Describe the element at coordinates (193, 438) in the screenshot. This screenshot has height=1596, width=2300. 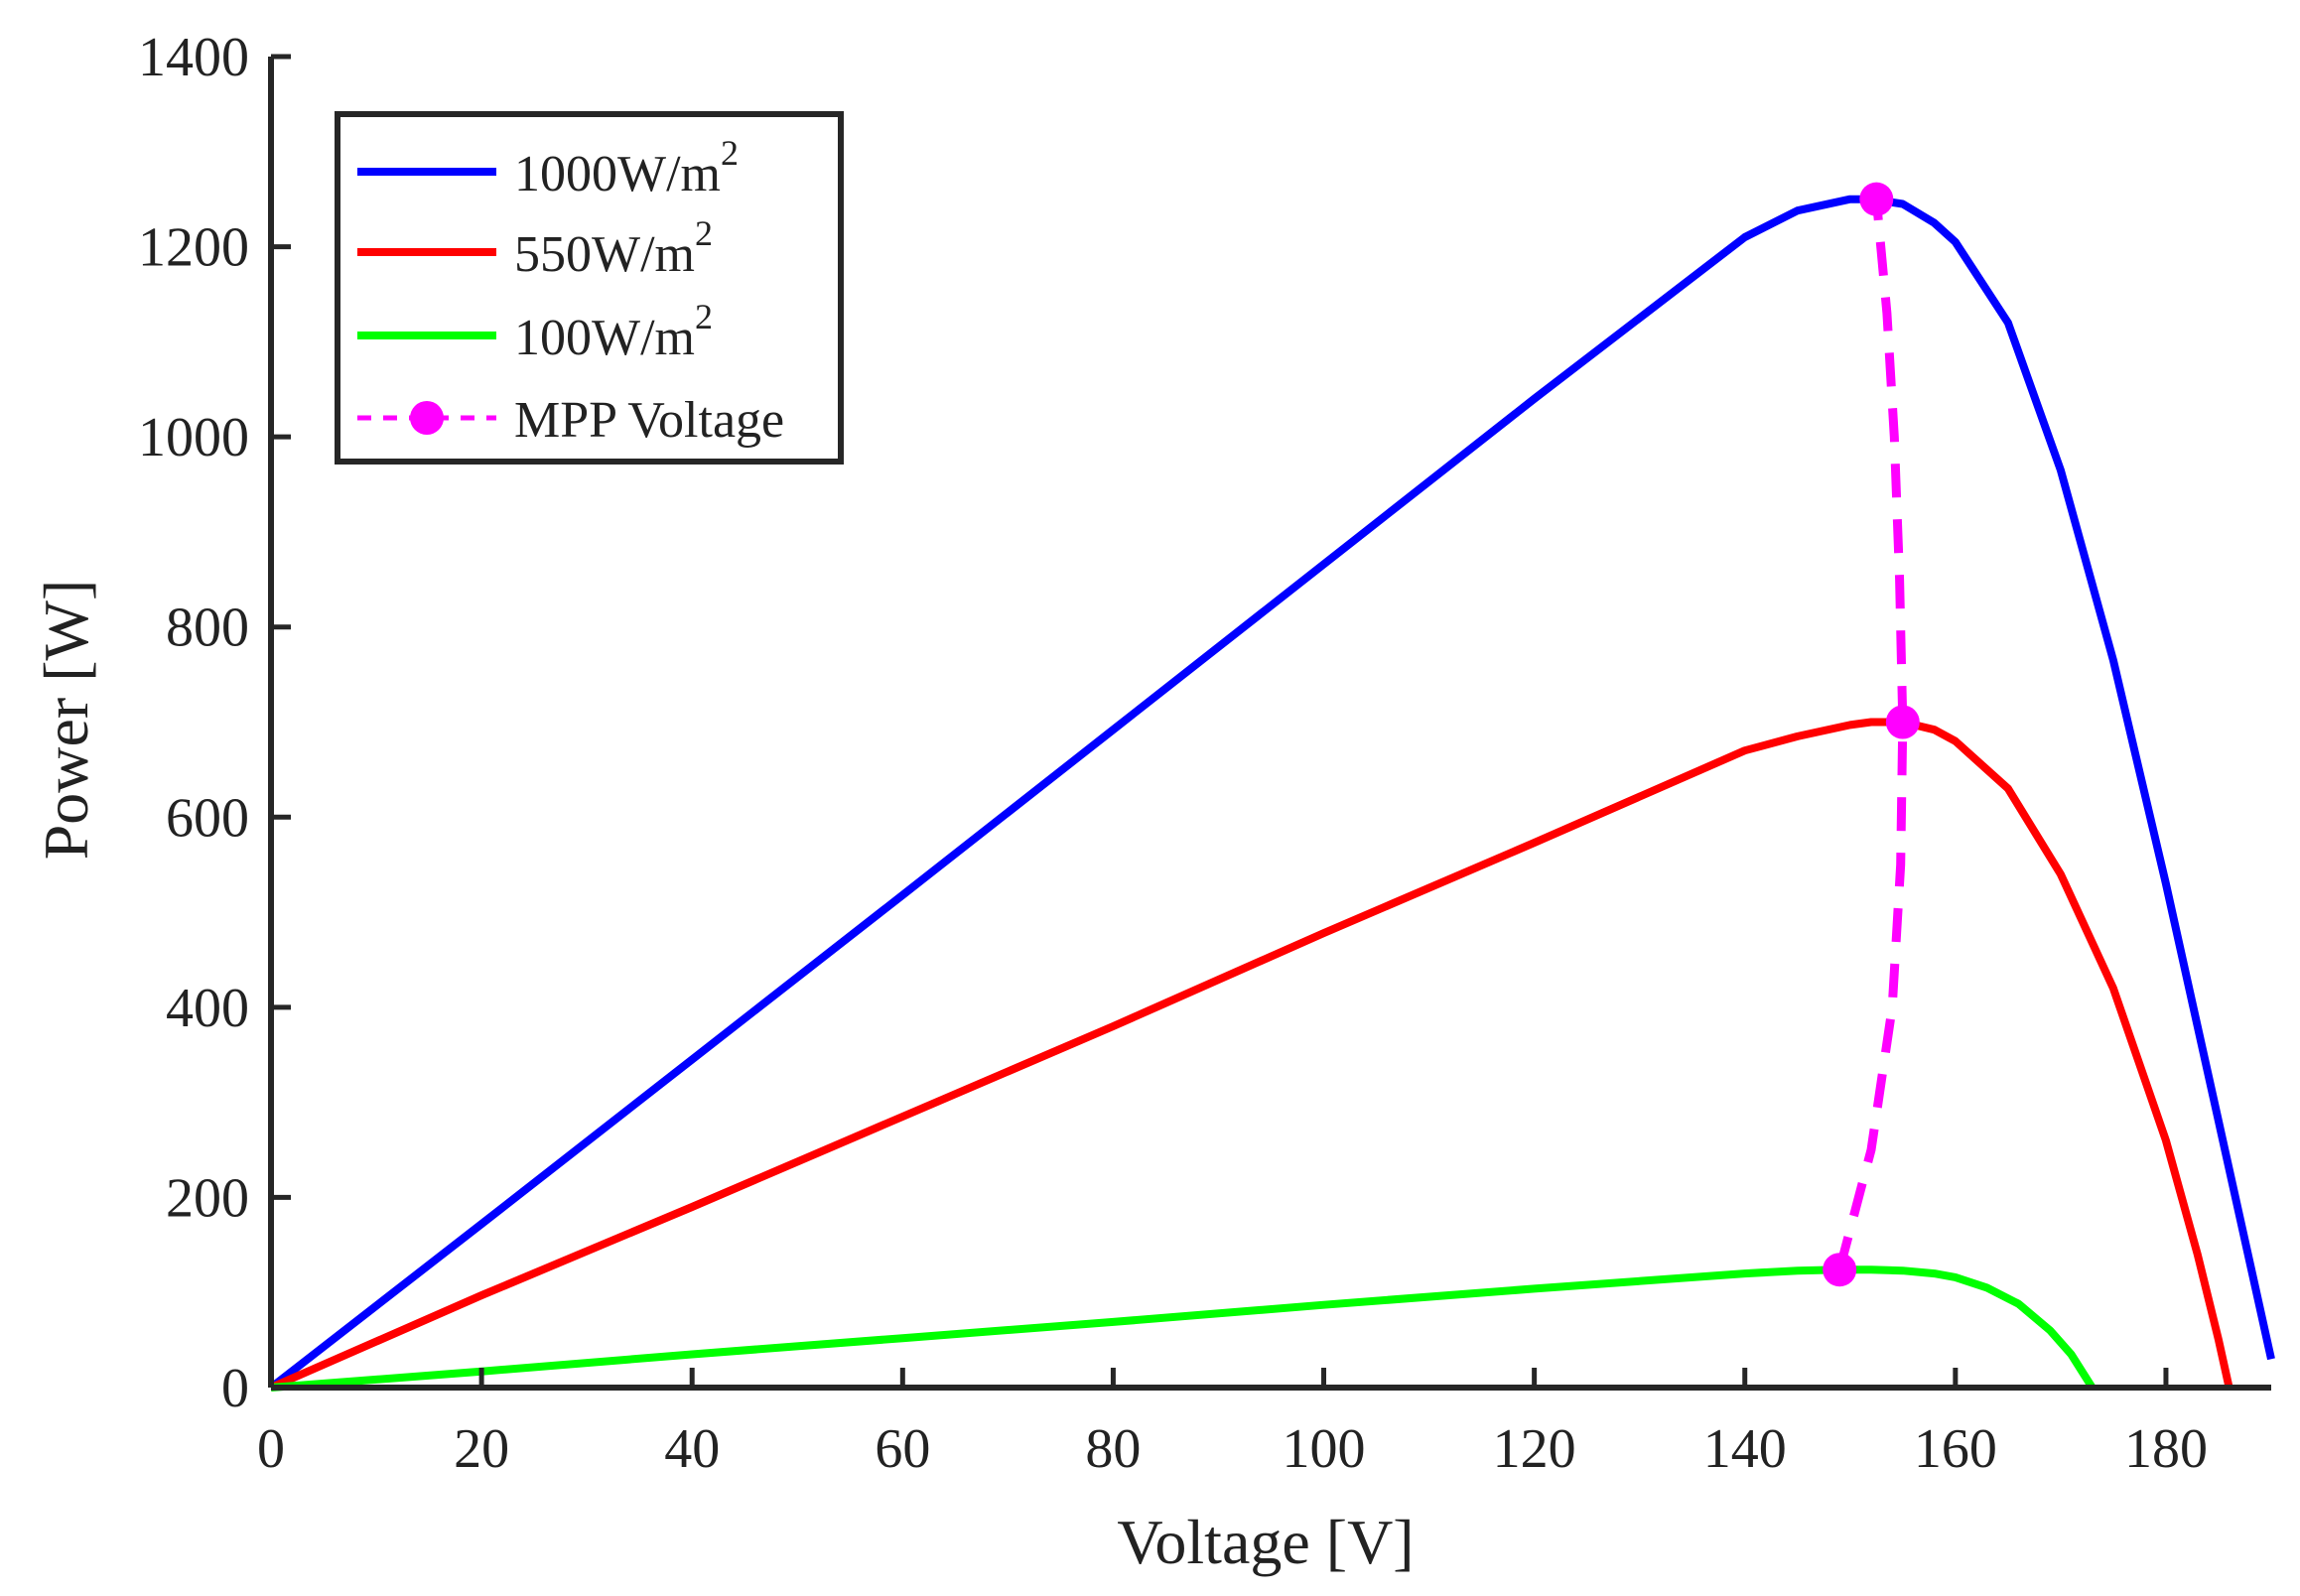
I see `y-tick-label: 1000` at that location.